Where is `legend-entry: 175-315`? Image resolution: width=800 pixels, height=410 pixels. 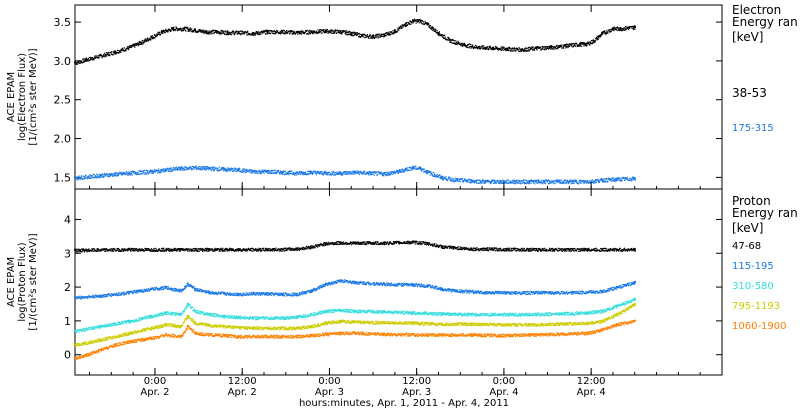
legend-entry: 175-315 is located at coordinates (753, 128).